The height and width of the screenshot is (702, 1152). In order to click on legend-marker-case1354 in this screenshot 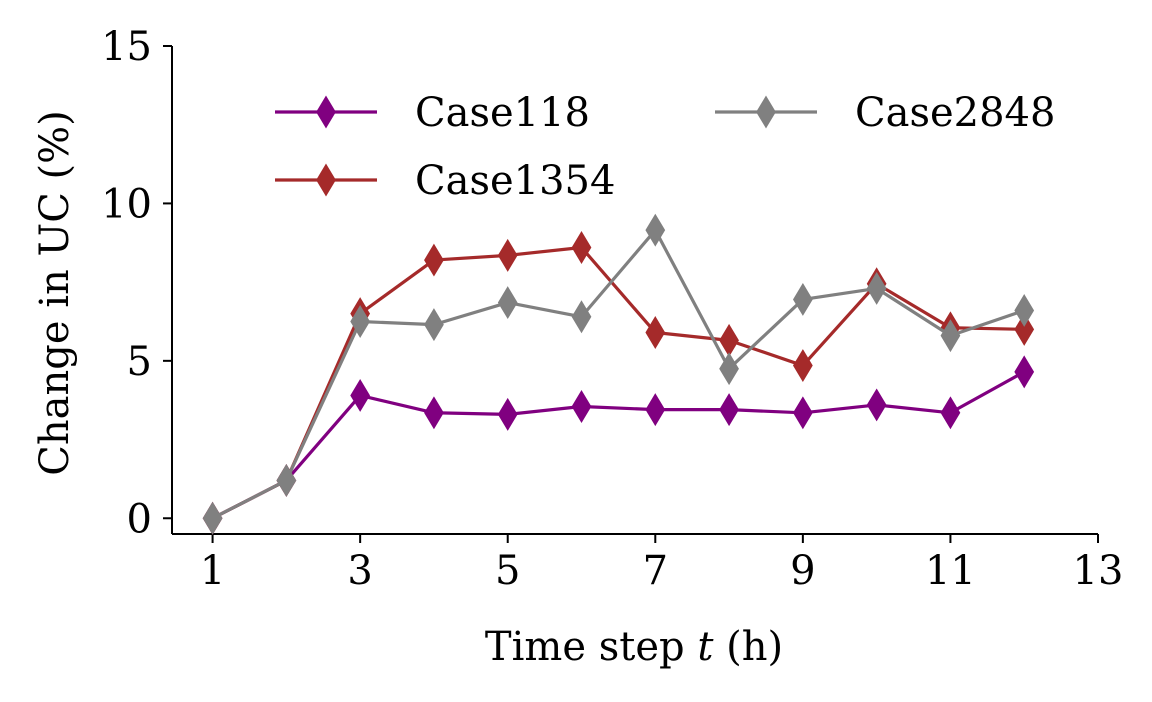, I will do `click(326, 180)`.